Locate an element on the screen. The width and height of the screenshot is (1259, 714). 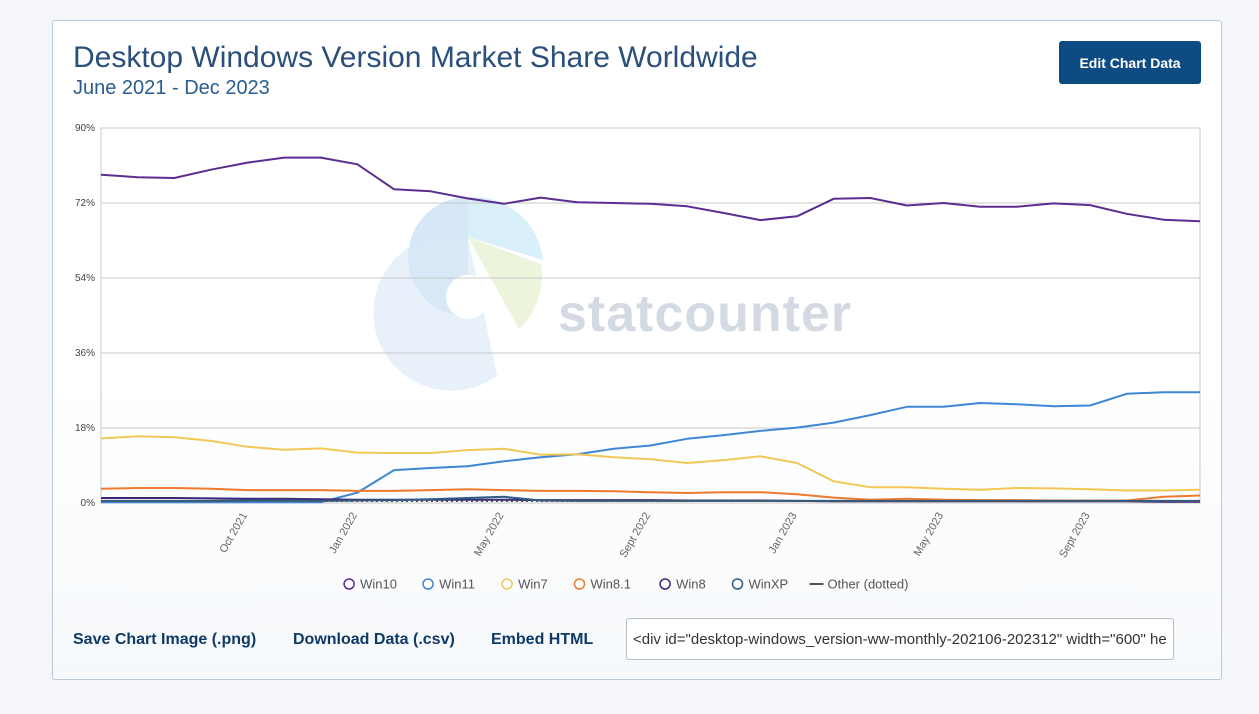
x-tick-label: Jan 2023 is located at coordinates (783, 533).